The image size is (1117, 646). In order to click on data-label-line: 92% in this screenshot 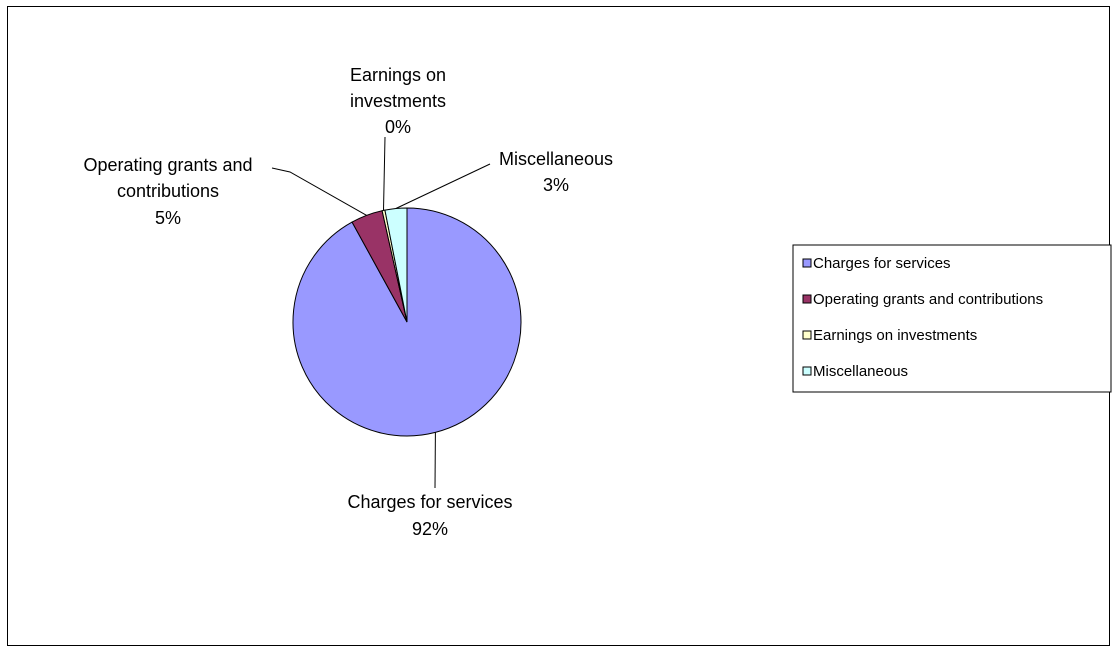, I will do `click(430, 529)`.